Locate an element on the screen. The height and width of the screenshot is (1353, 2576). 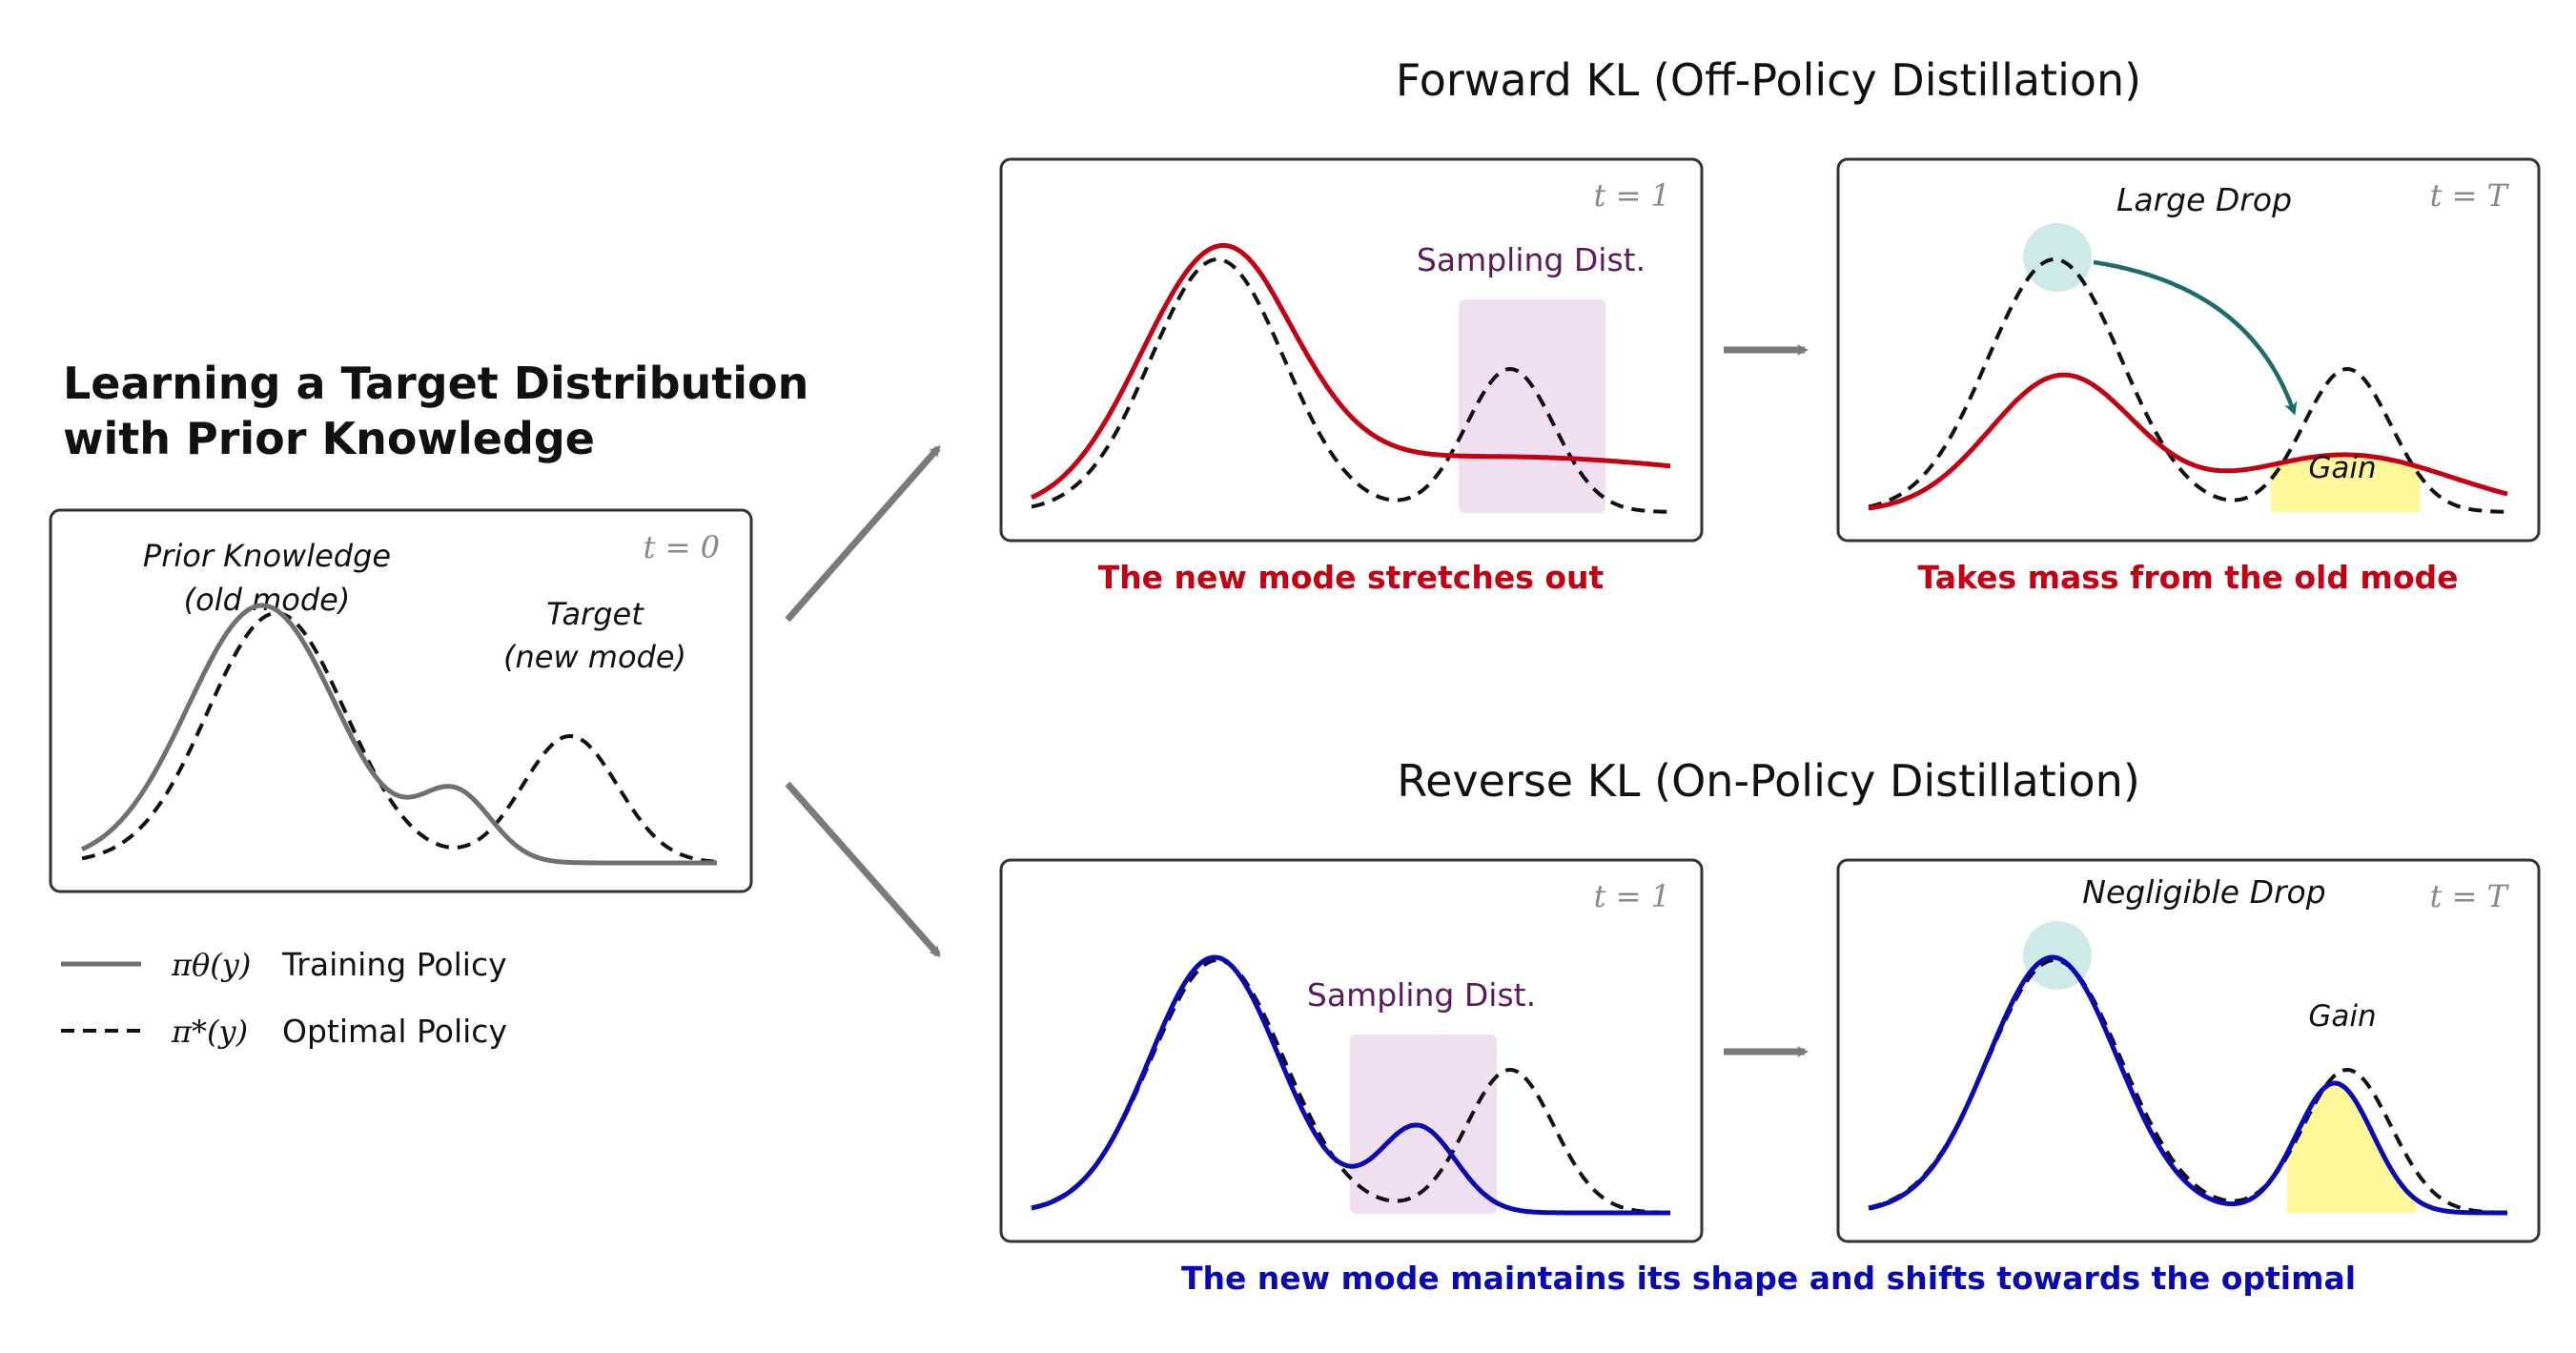
forward-tT-training-curve is located at coordinates (2188, 442).